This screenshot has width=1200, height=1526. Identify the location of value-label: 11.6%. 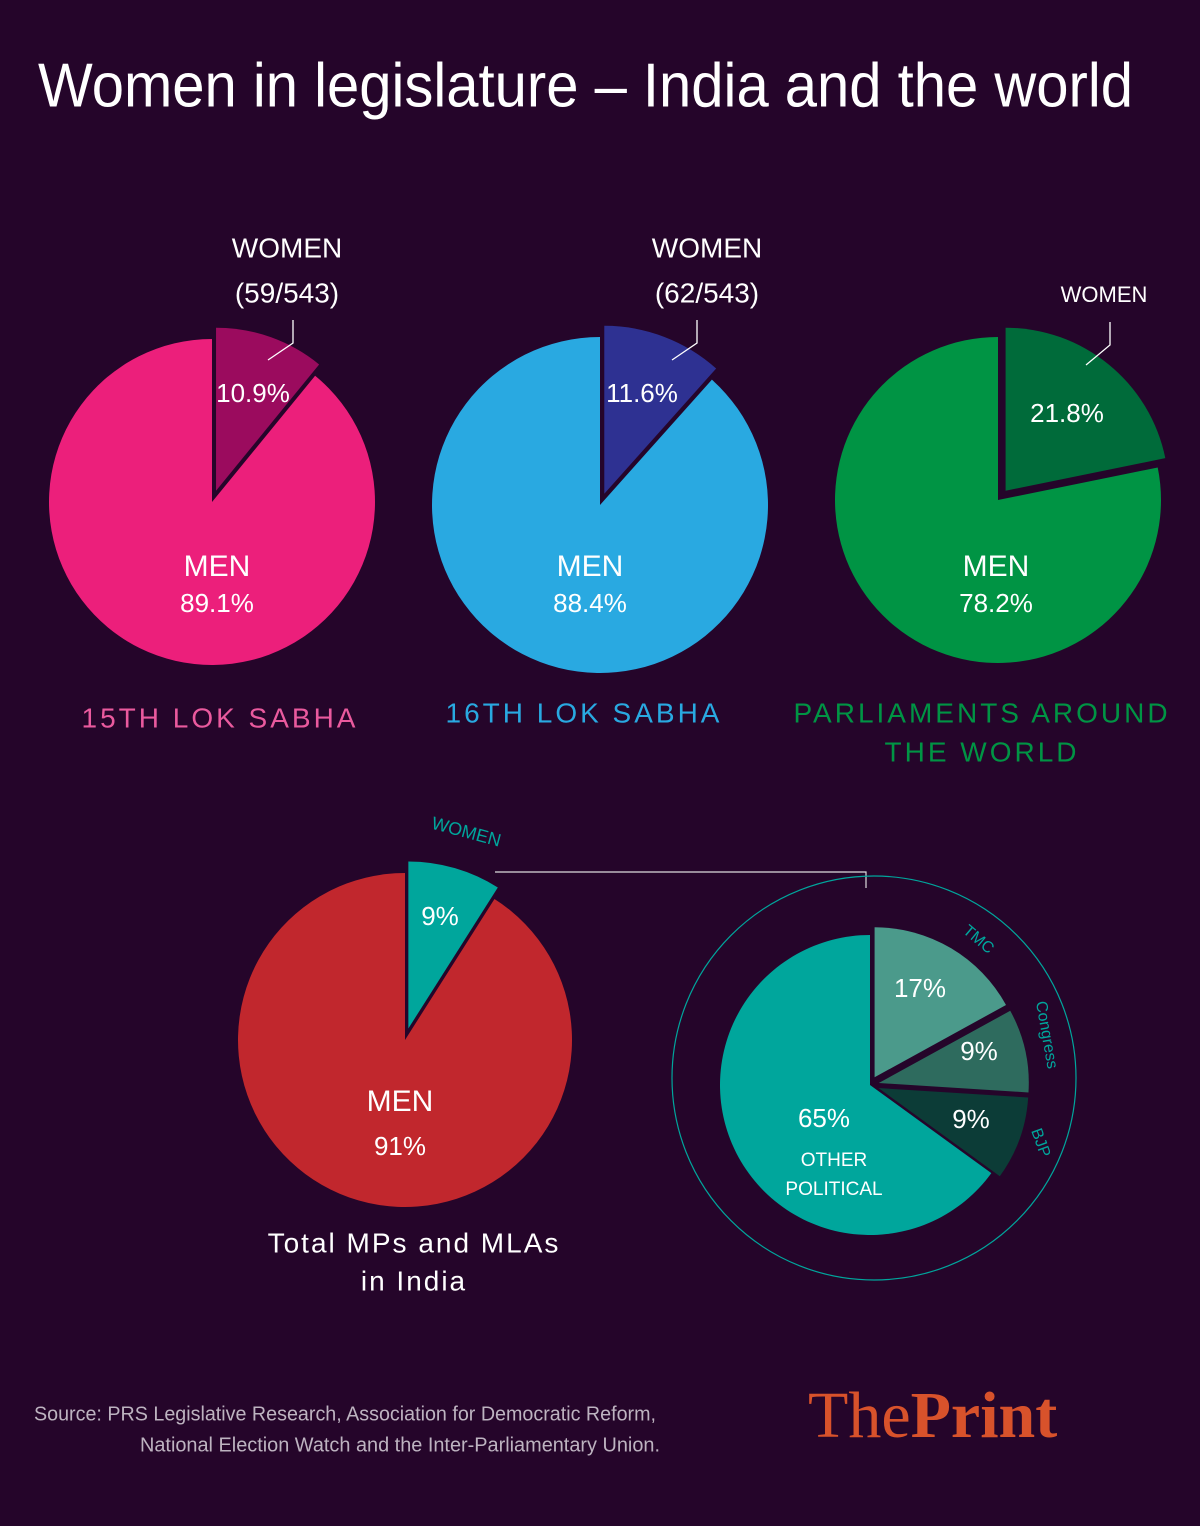
(642, 393).